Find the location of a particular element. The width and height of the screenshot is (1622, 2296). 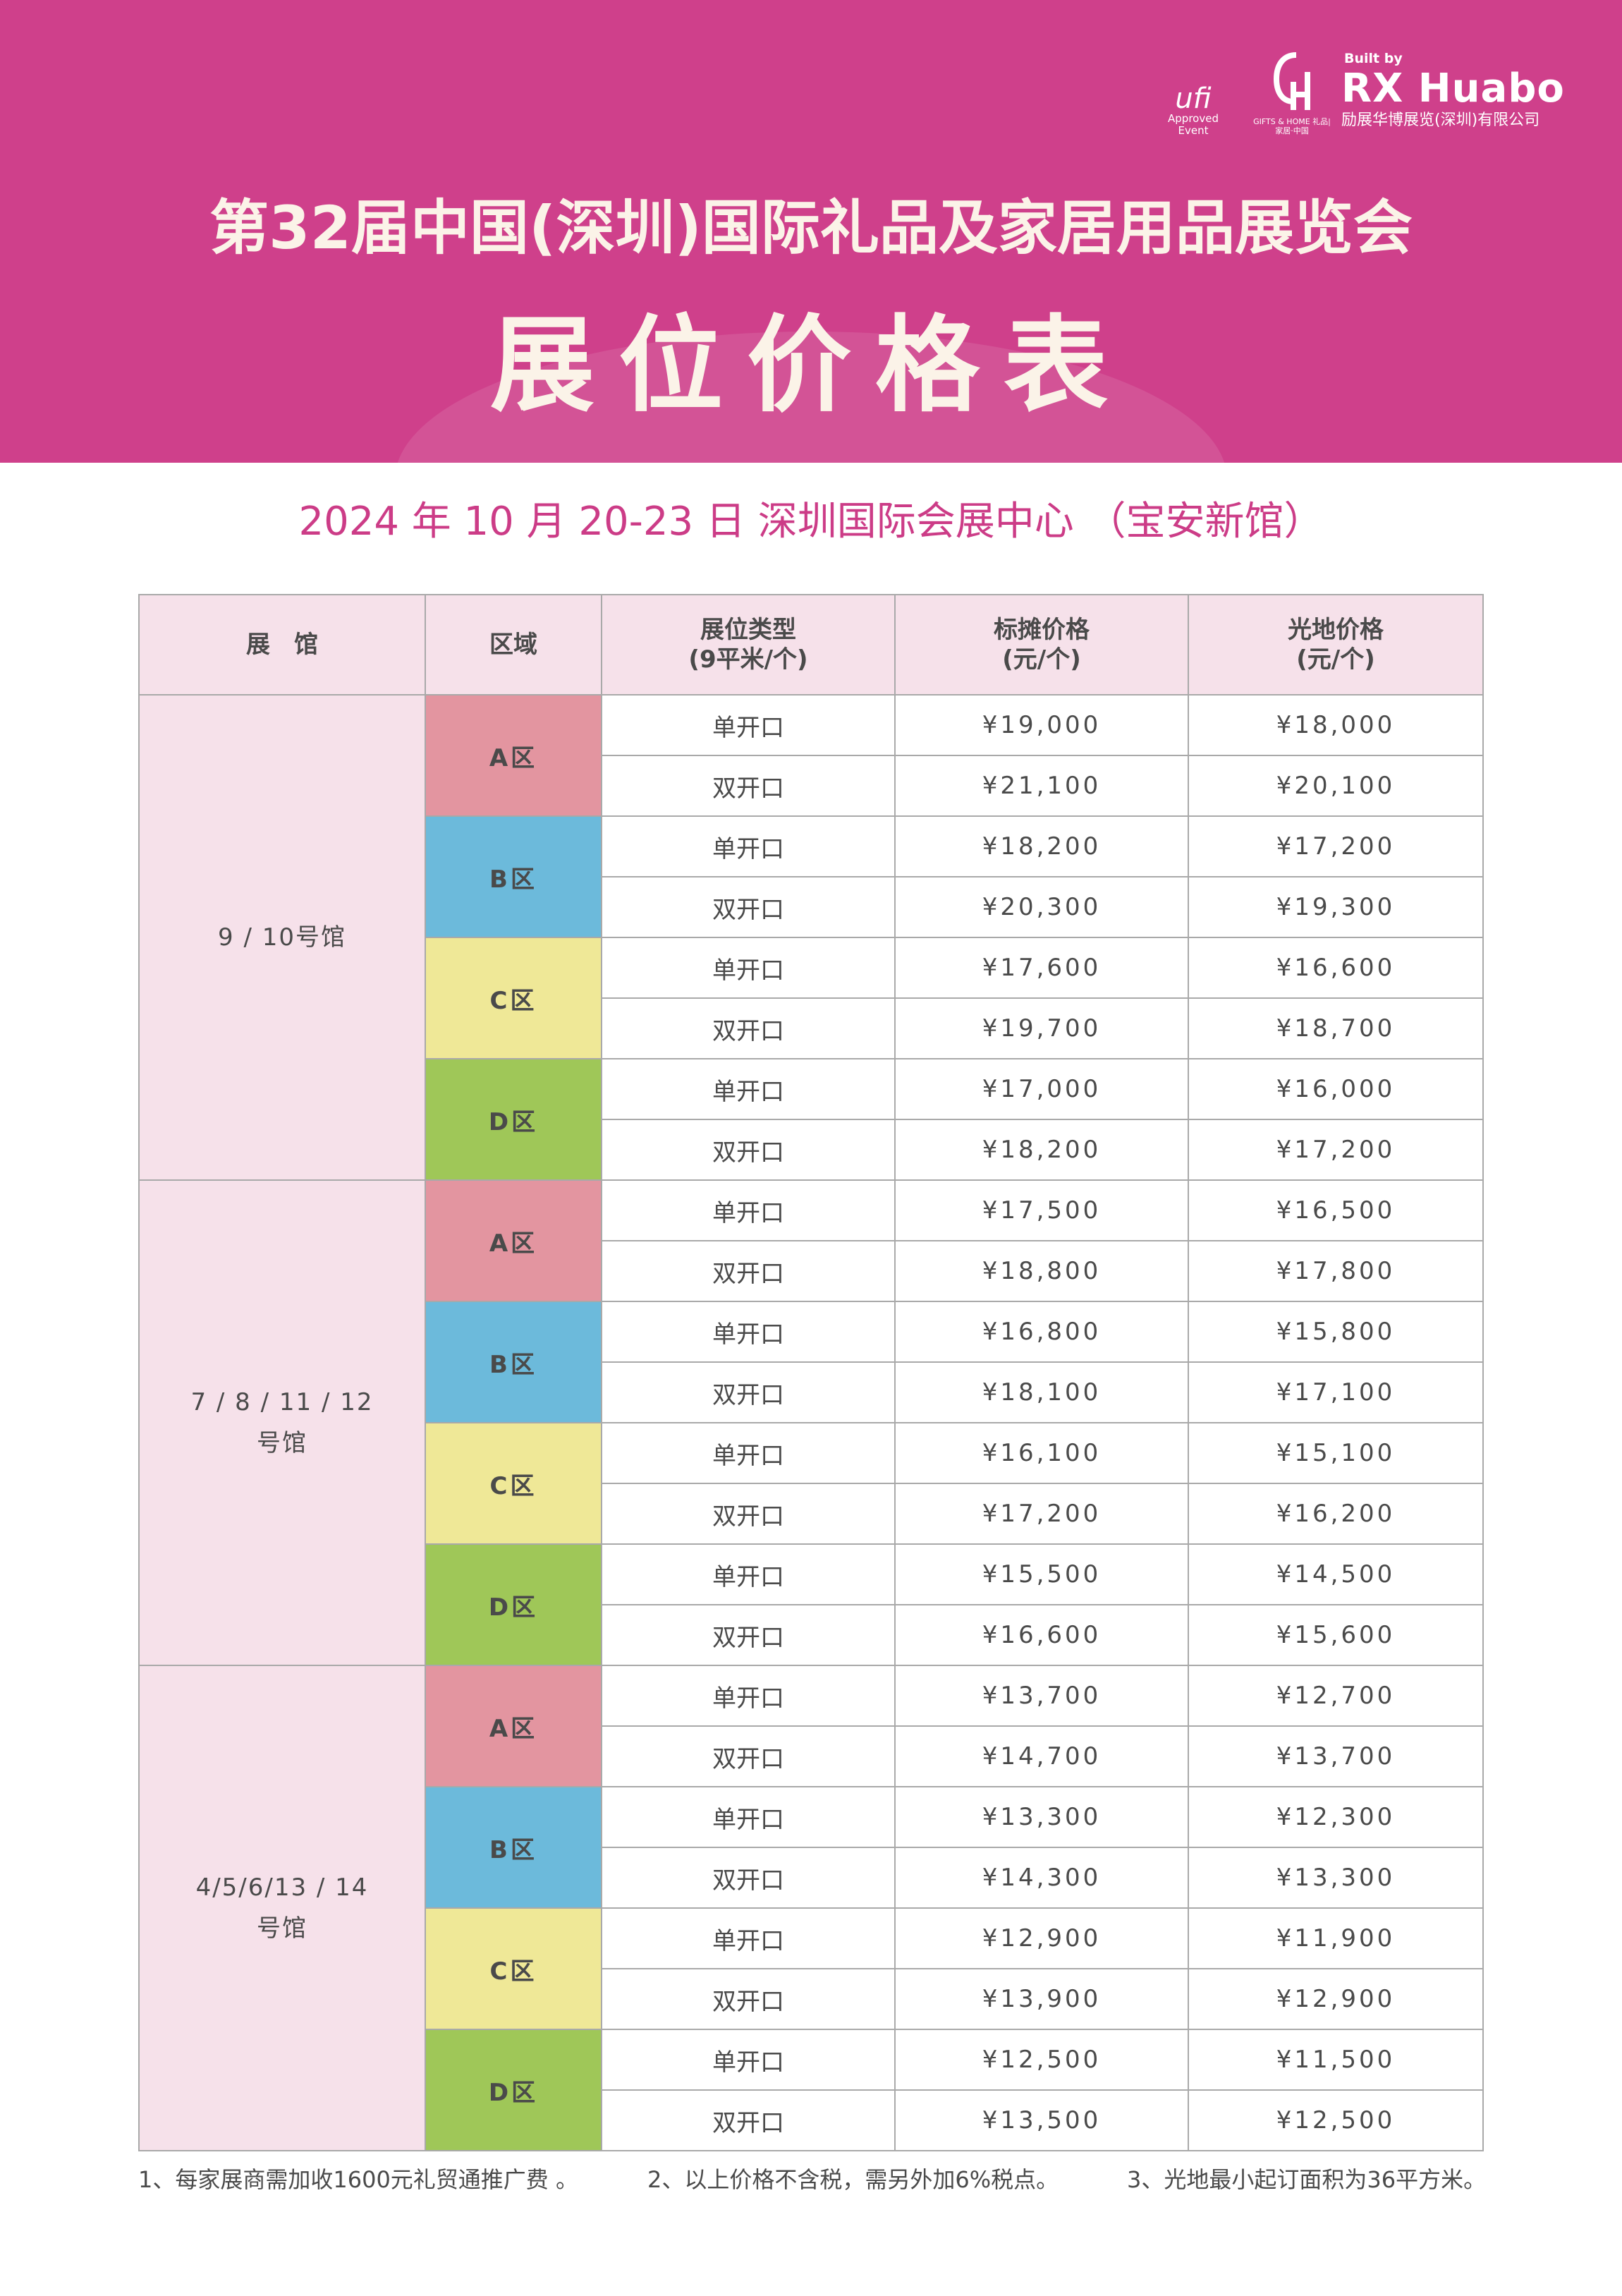

hall-cell: 7 / 8 / 11 / 12 号馆 is located at coordinates (282, 1422).